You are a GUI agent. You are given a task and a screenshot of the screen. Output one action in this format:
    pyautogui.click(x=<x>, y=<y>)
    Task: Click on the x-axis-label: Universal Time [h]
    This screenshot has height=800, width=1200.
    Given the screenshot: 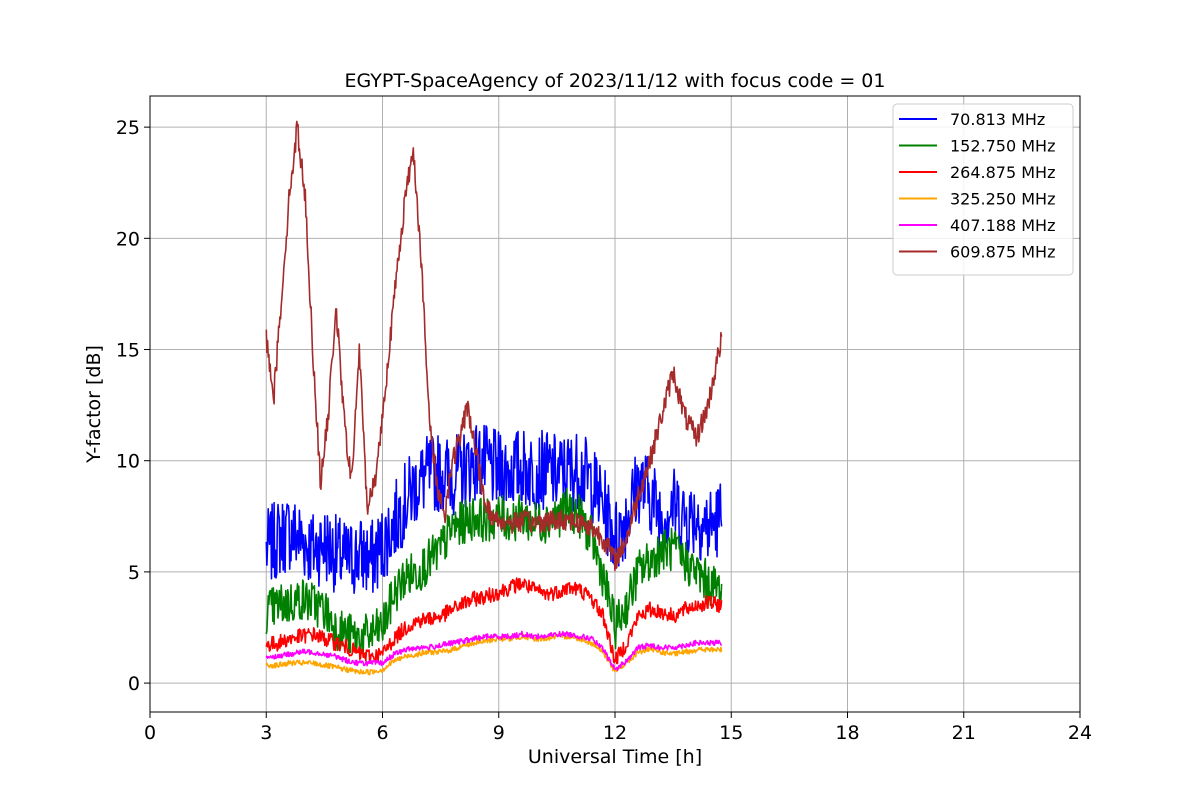 What is the action you would take?
    pyautogui.click(x=615, y=757)
    